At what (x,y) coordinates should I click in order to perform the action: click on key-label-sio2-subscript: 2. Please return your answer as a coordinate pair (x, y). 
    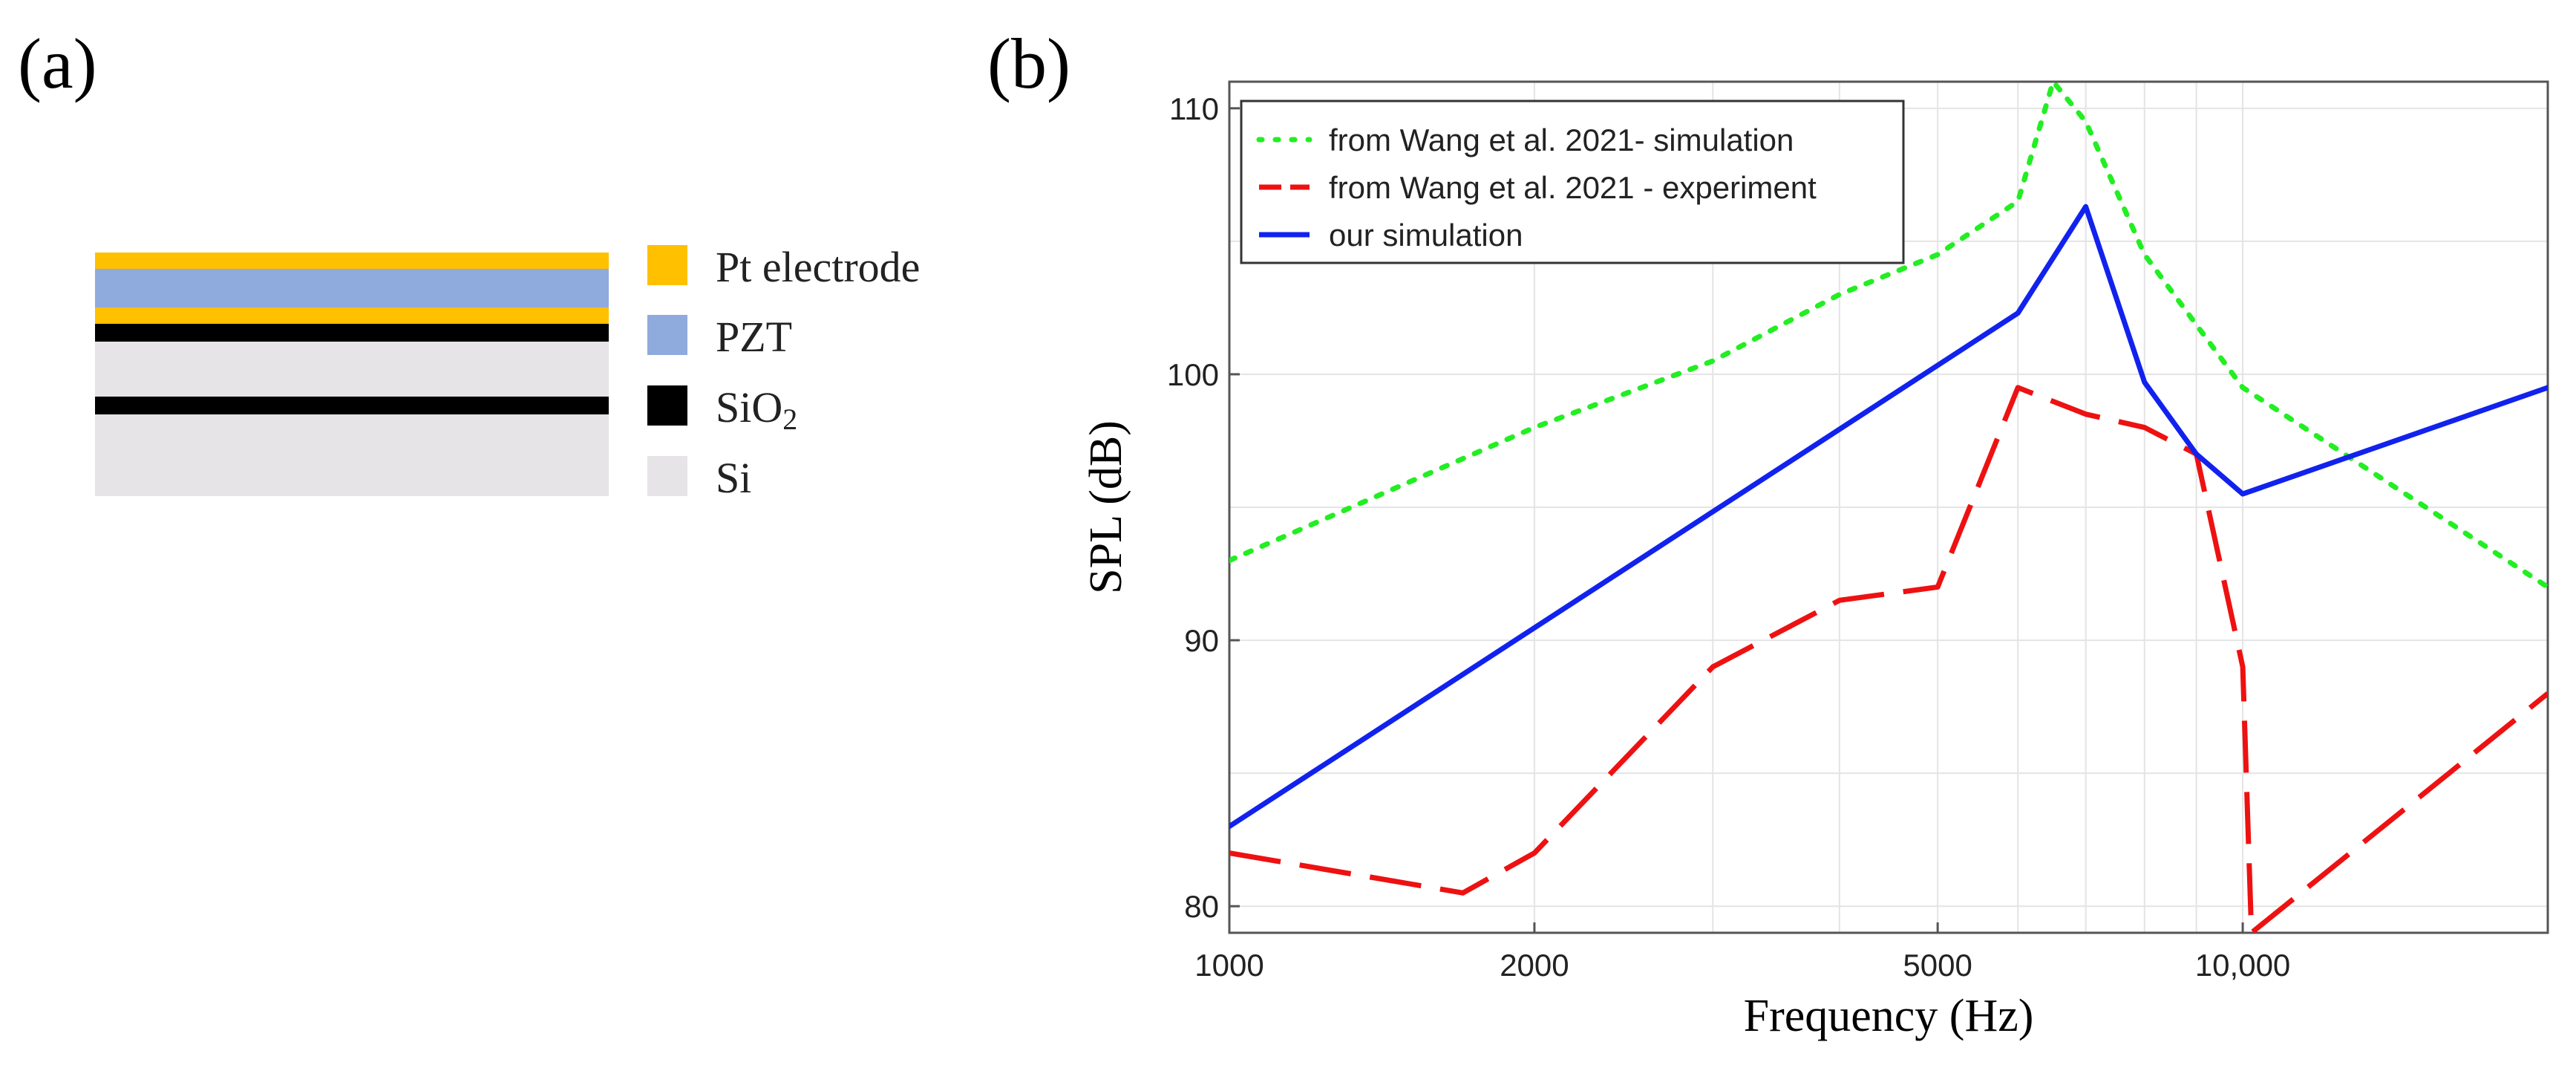
    Looking at the image, I should click on (790, 419).